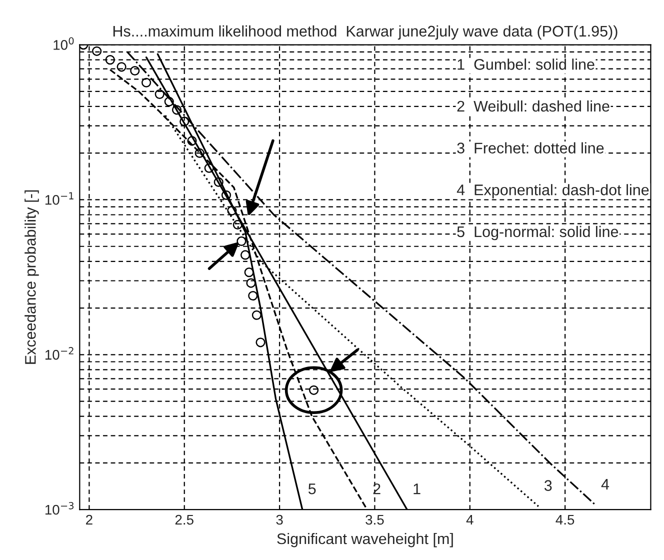  I want to click on series-label: 3, so click(548, 485).